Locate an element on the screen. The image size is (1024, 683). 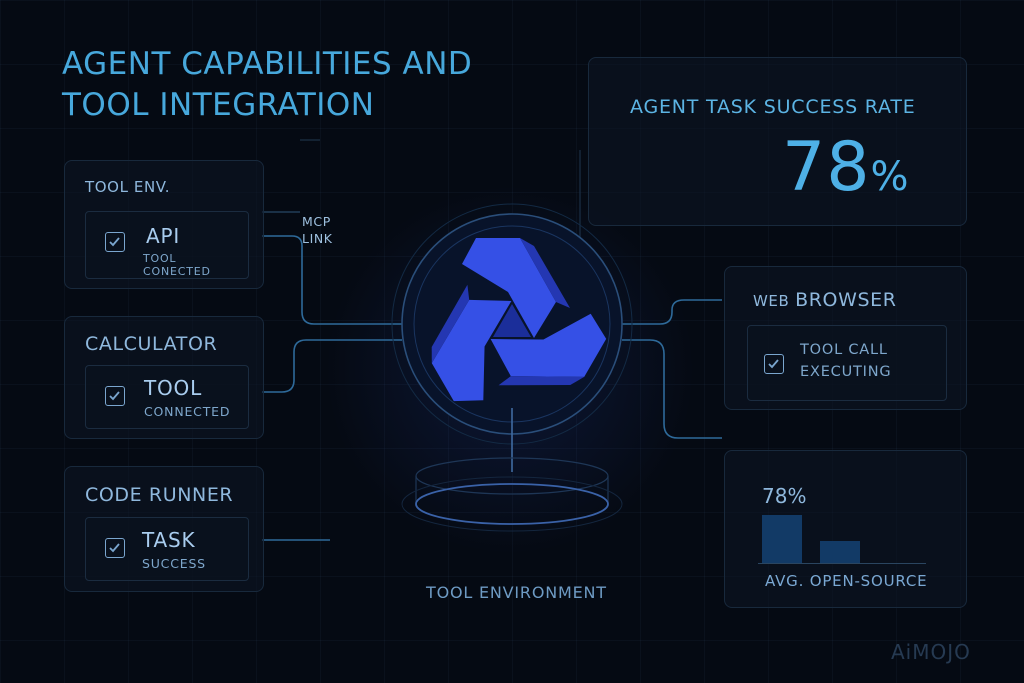
web-browser-panel: WEB BROWSER TOOL CALL EXECUTING is located at coordinates (845, 338).